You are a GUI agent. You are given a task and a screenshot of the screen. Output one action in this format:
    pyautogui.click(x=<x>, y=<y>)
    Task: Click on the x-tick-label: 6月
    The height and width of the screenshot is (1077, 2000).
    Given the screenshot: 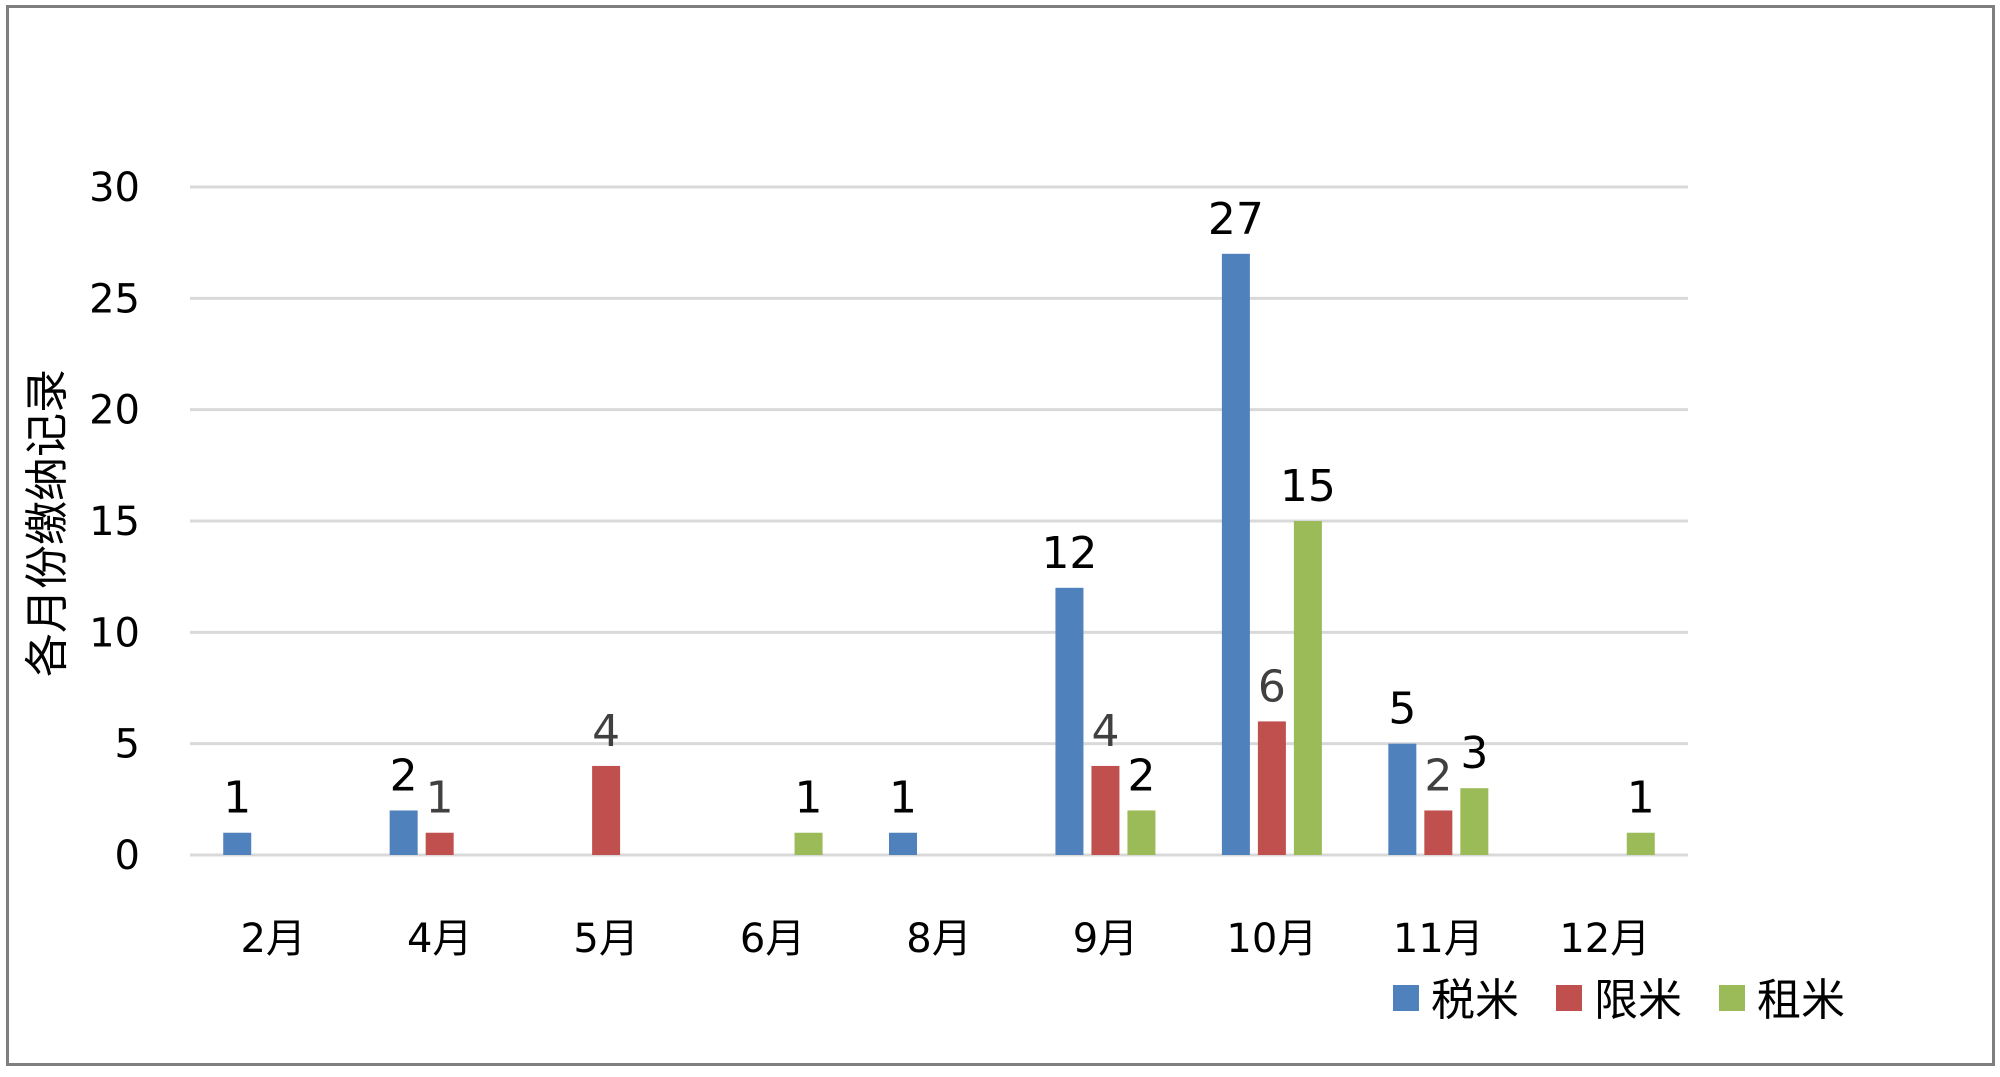 What is the action you would take?
    pyautogui.click(x=772, y=939)
    